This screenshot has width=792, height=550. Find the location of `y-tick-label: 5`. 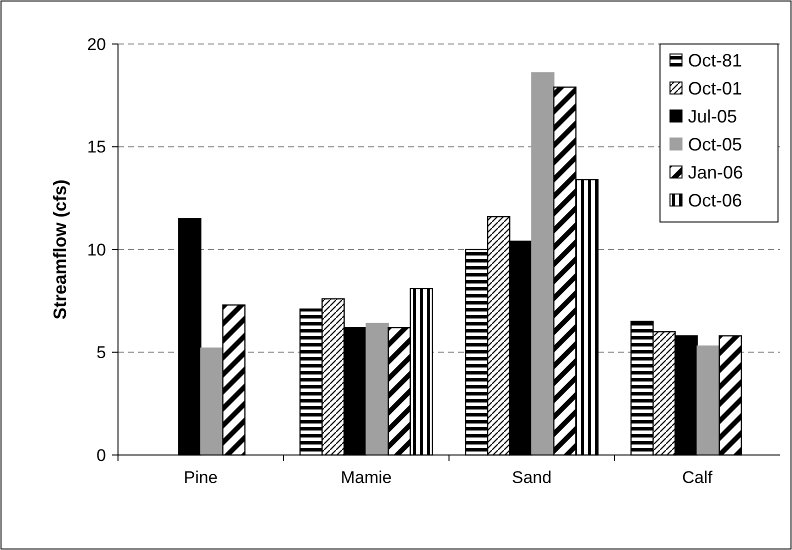

y-tick-label: 5 is located at coordinates (101, 352).